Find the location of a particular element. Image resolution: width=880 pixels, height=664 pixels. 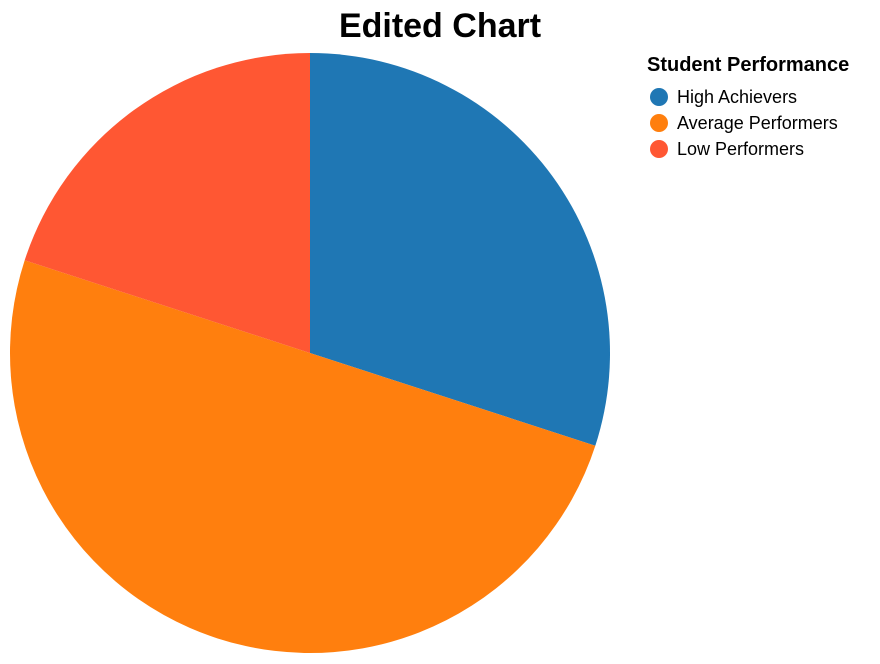

legend-label: High Achievers is located at coordinates (737, 96).